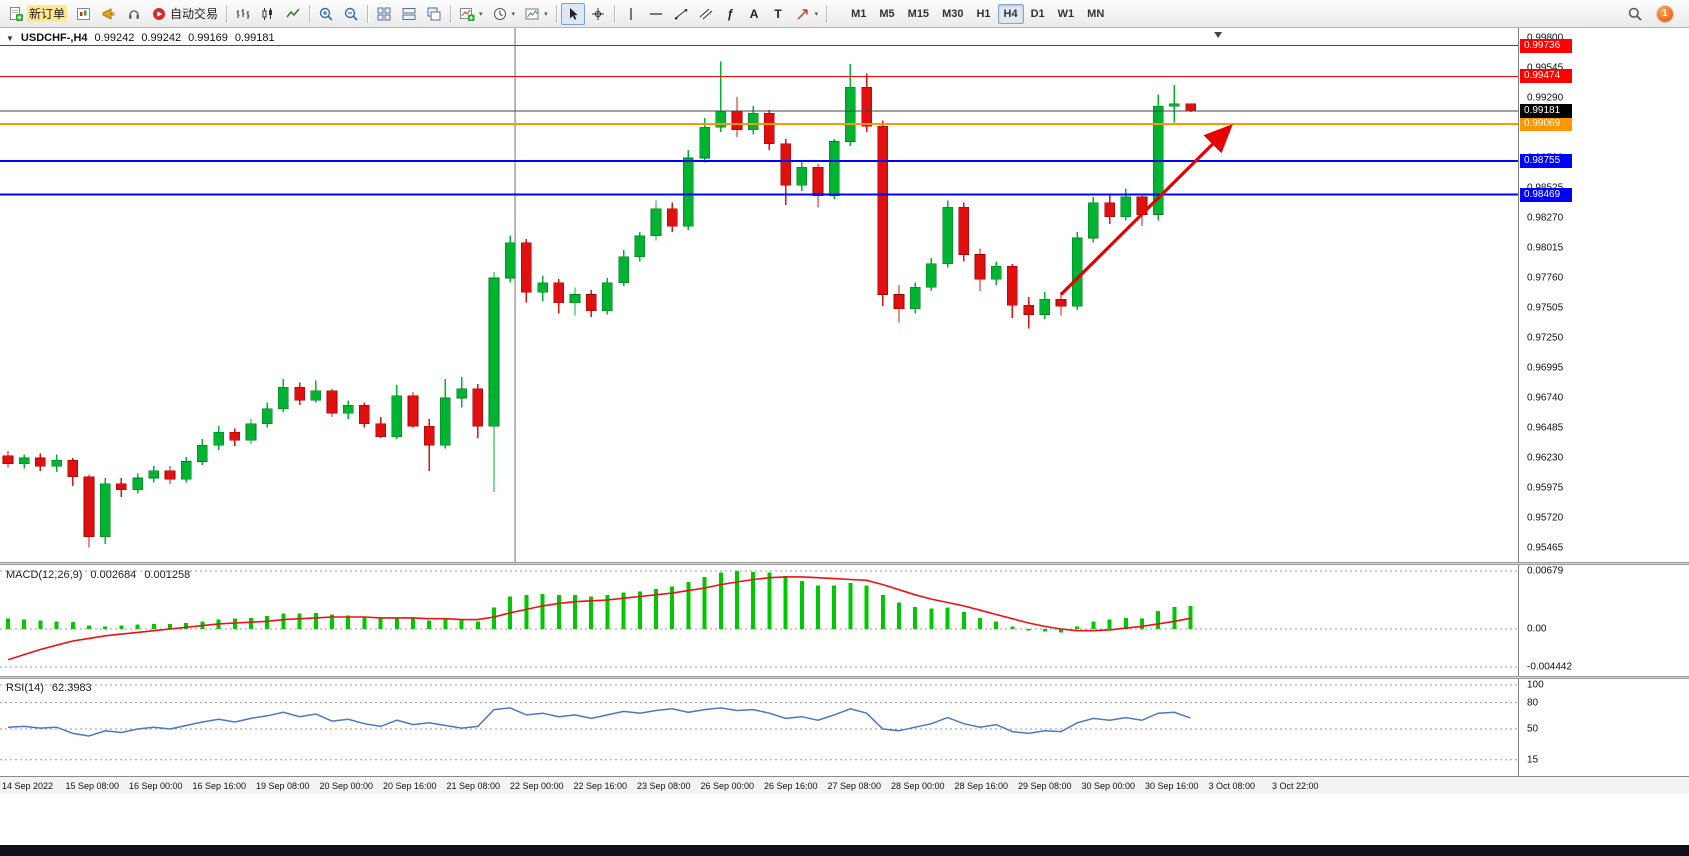 This screenshot has height=856, width=1689. What do you see at coordinates (1146, 210) in the screenshot?
I see `trend-arrow-object` at bounding box center [1146, 210].